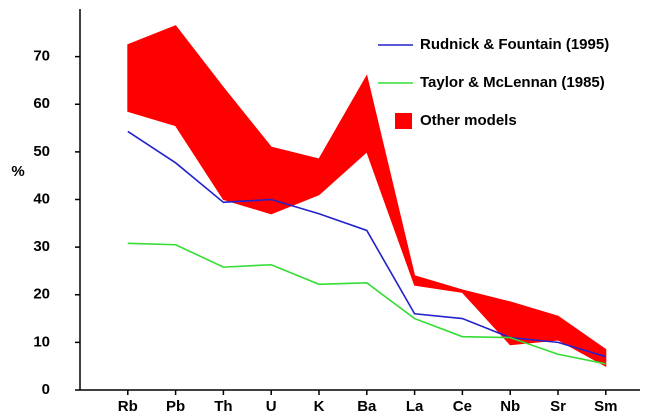 The height and width of the screenshot is (413, 647). I want to click on legend-label: Rudnick & Fountain (1995), so click(514, 44).